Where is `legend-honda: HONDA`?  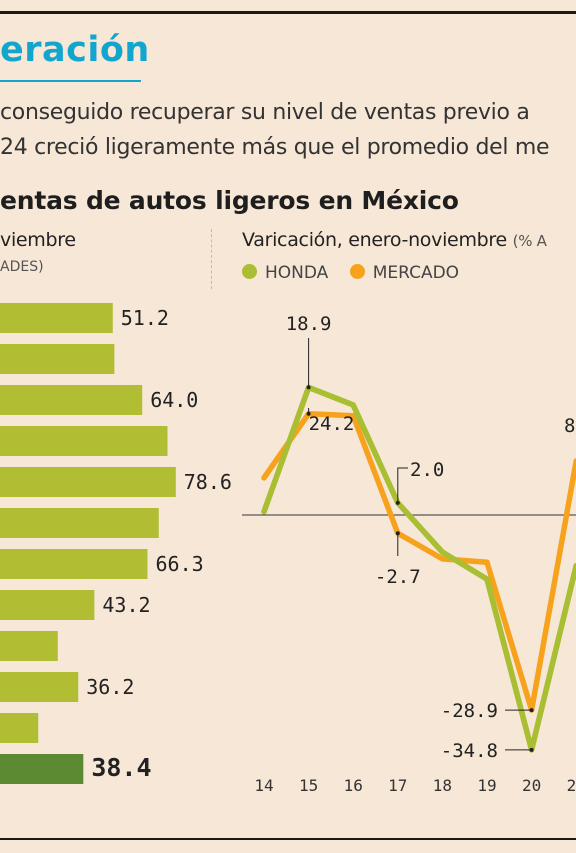 legend-honda: HONDA is located at coordinates (285, 273).